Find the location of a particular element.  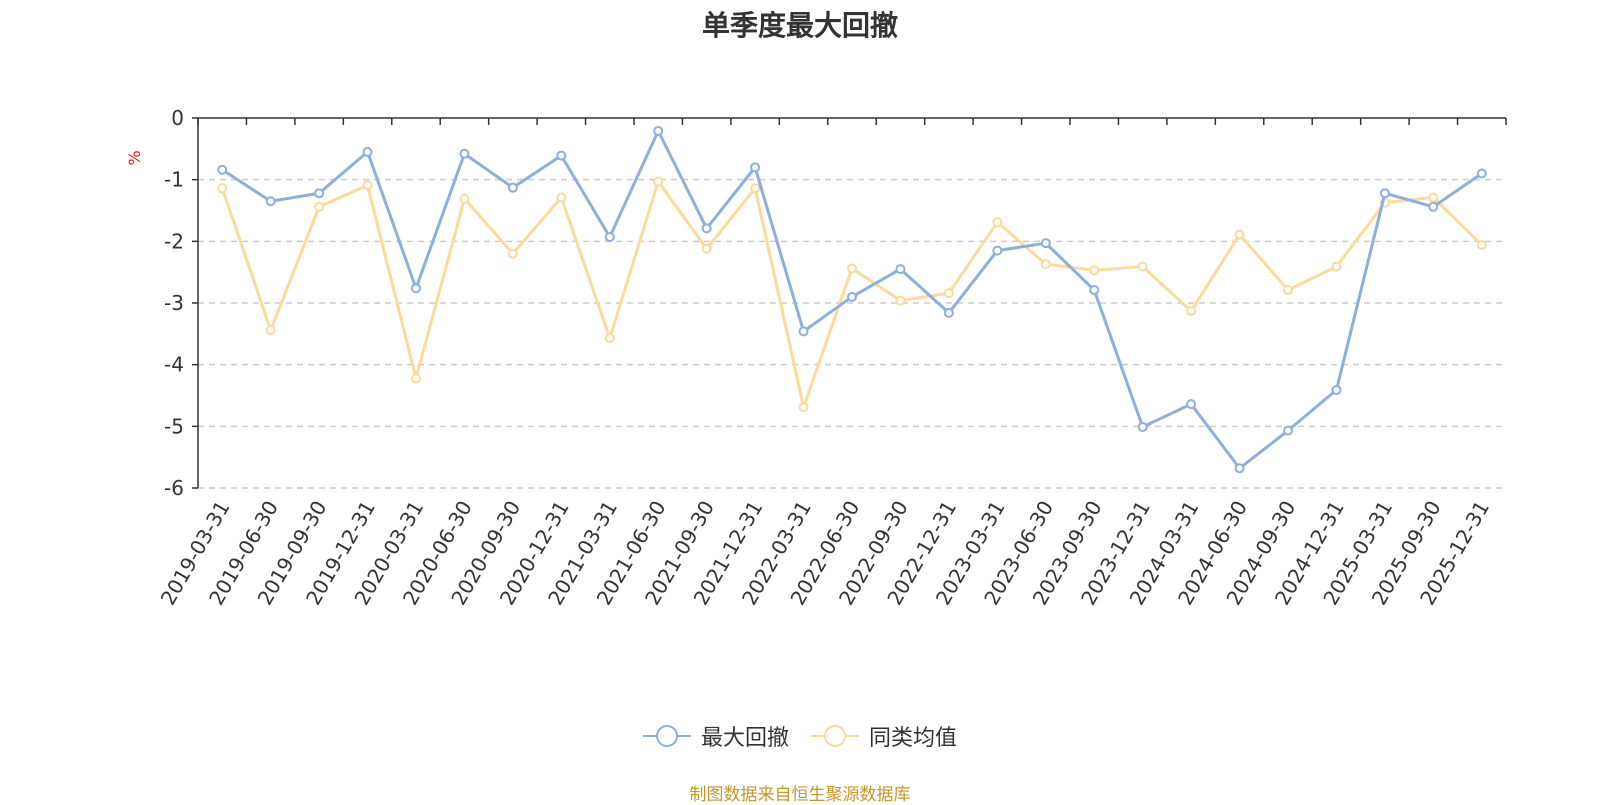

y-axis-unit-label: % is located at coordinates (134, 157).